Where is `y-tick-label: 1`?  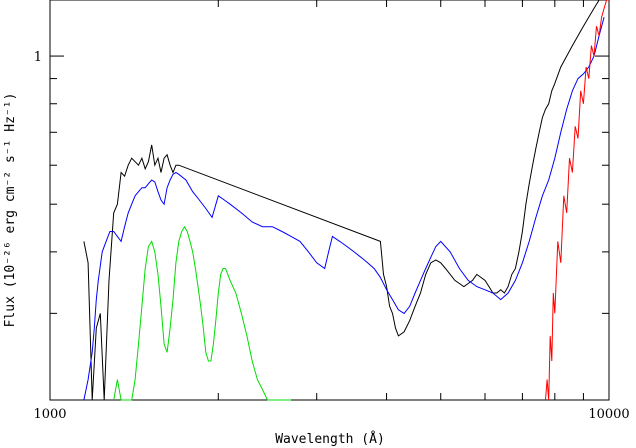
y-tick-label: 1 is located at coordinates (38, 57).